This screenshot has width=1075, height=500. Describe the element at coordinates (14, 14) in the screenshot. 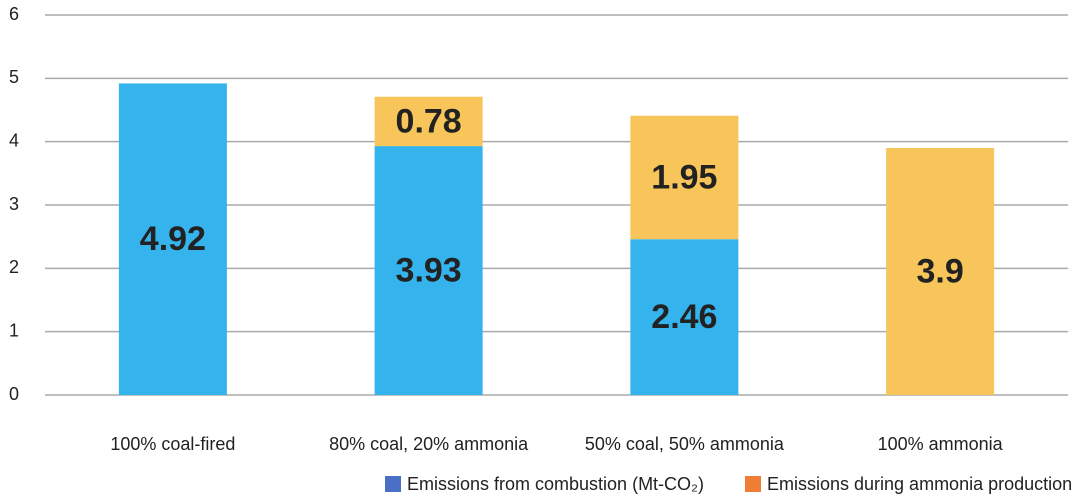

I see `y-tick-label: 6` at that location.